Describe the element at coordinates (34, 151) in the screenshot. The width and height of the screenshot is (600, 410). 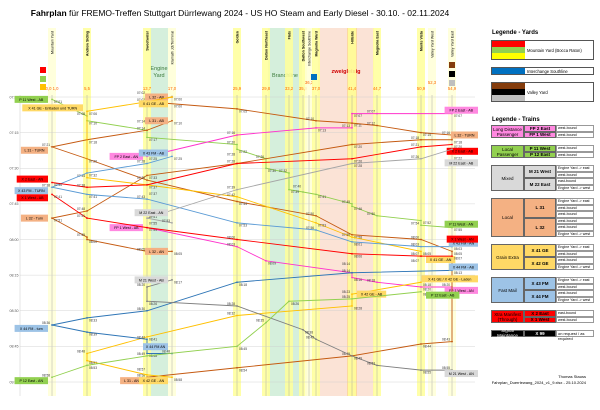
I see `train-label: L 31 - TURN` at that location.